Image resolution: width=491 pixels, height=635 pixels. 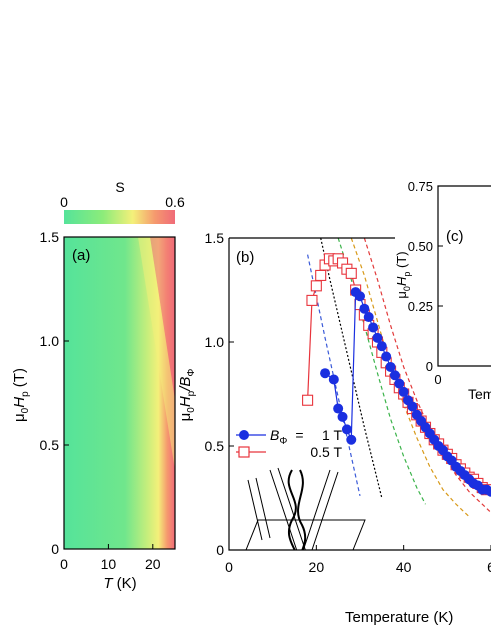 What do you see at coordinates (244, 452) in the screenshot?
I see `legend-marker-05t` at bounding box center [244, 452].